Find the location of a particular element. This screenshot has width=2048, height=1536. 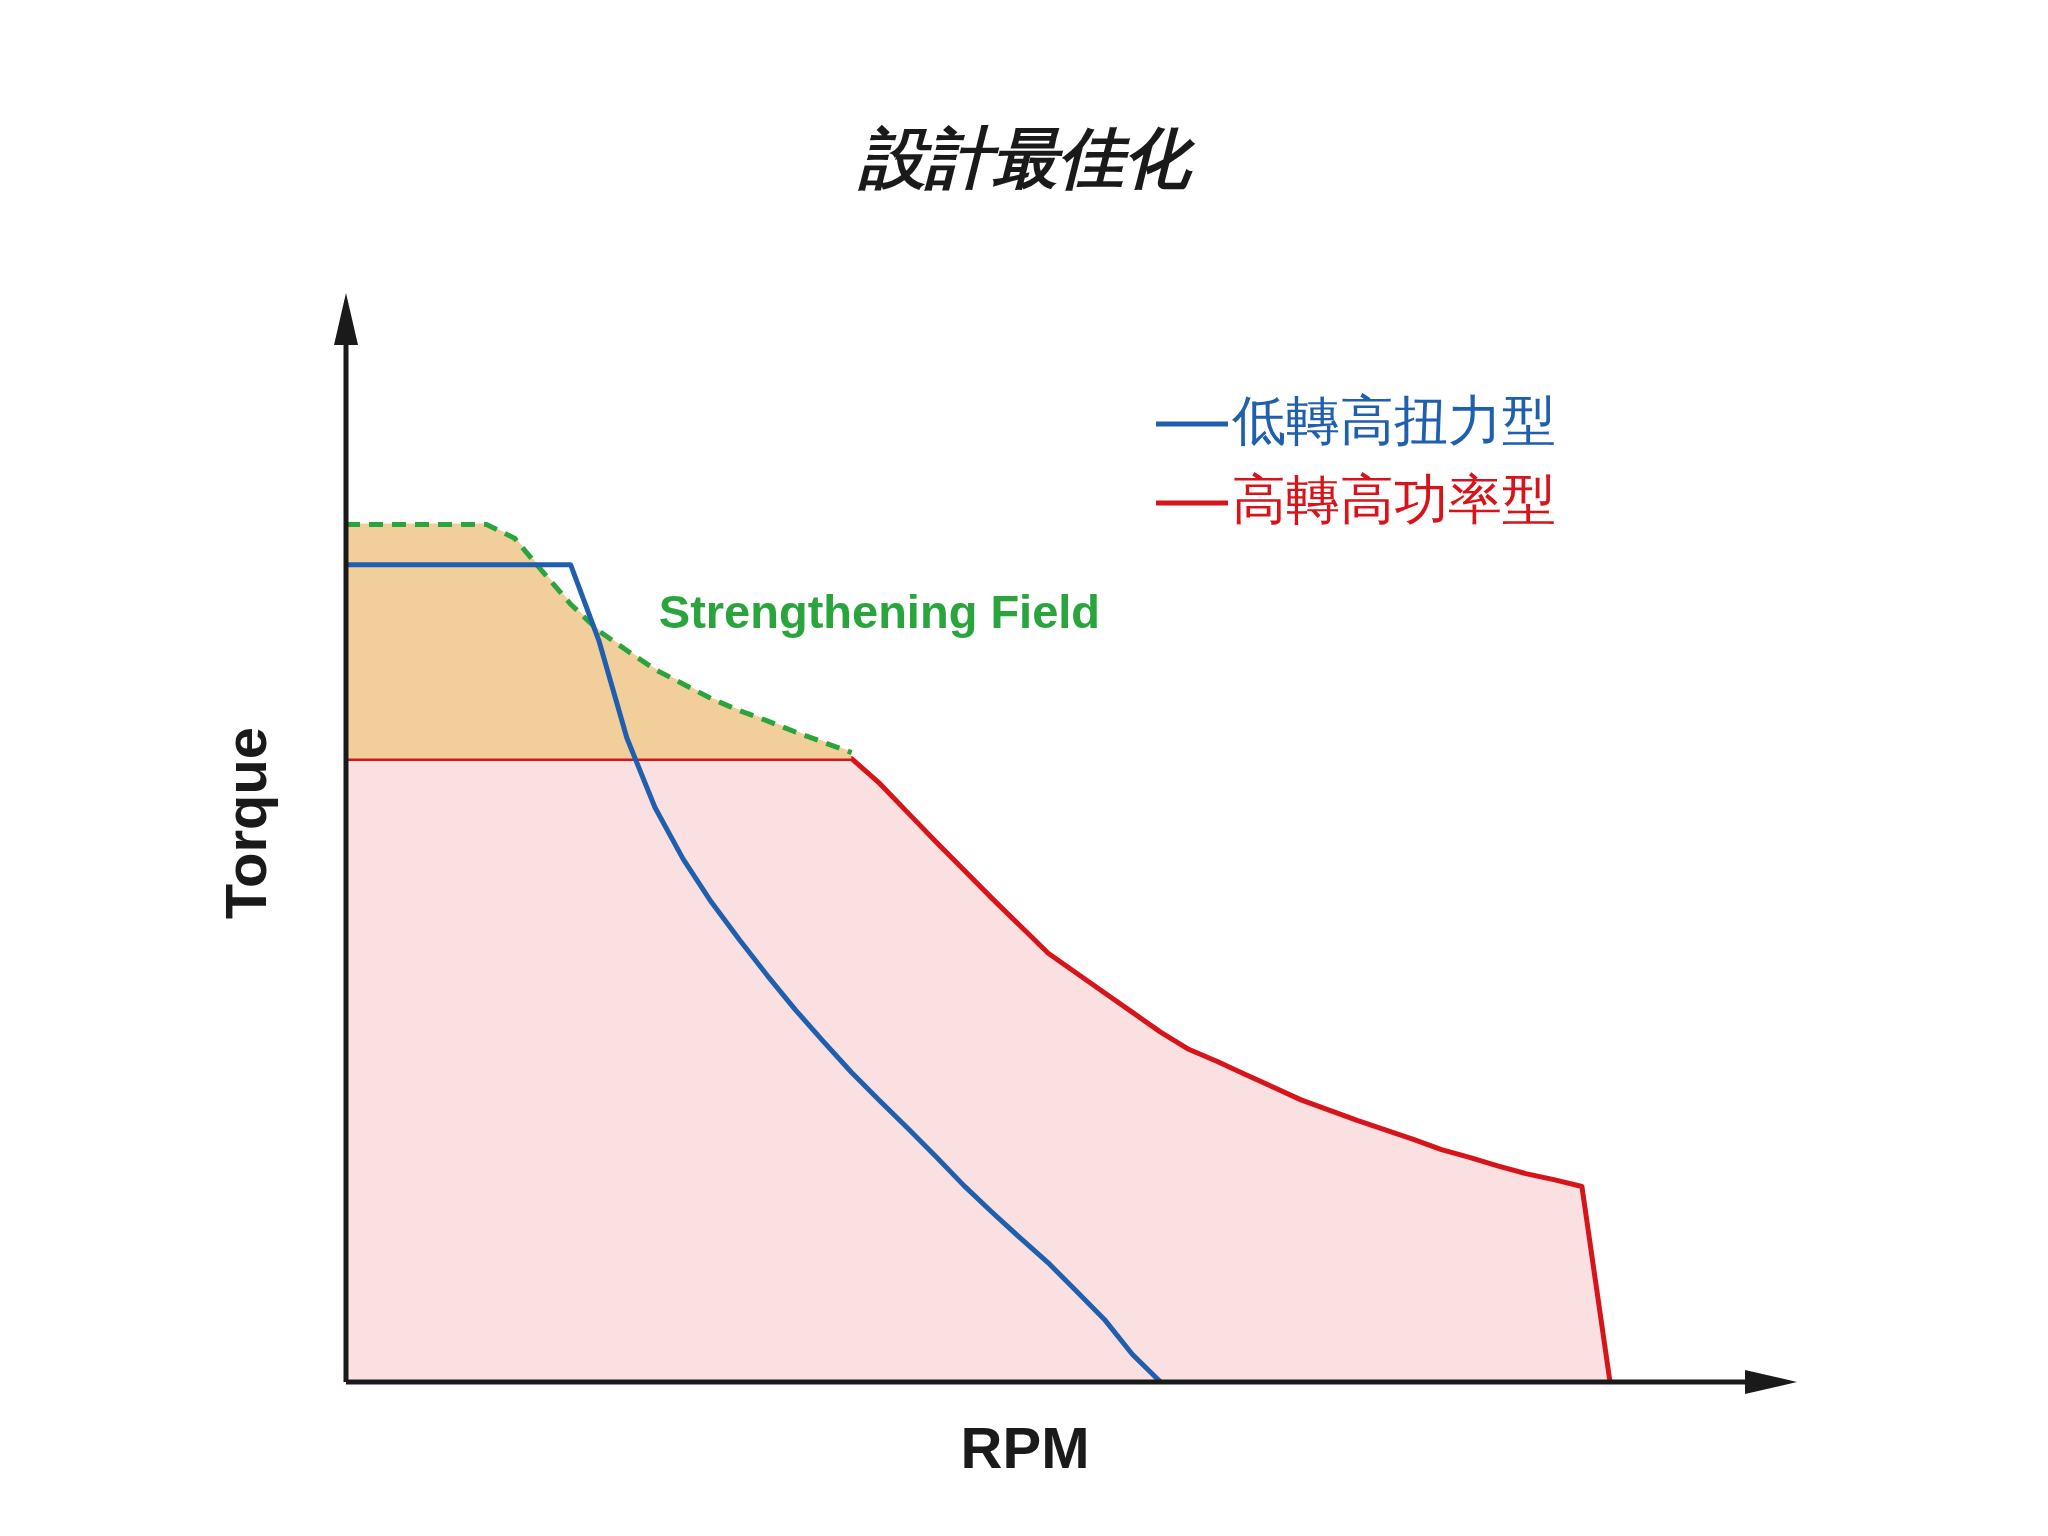

legend-label: 高轉高功率型 is located at coordinates (1394, 498).